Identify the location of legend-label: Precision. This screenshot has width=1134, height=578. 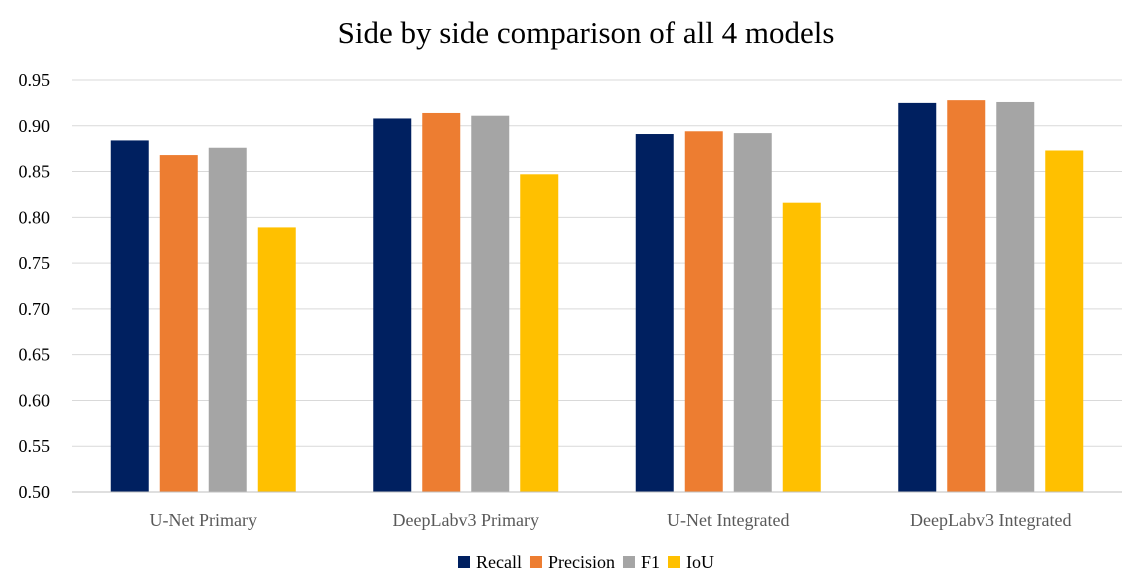
(581, 562).